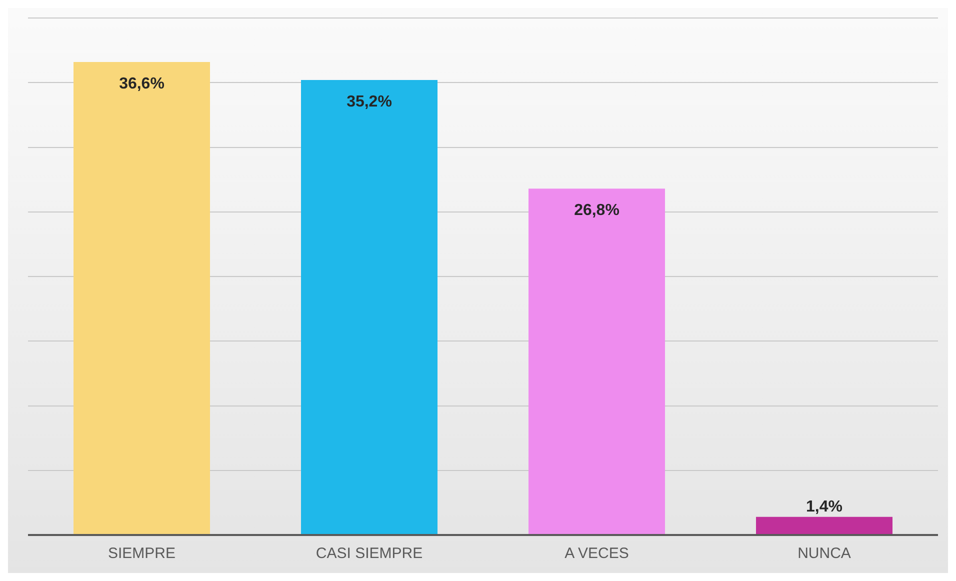 Image resolution: width=956 pixels, height=581 pixels. Describe the element at coordinates (369, 553) in the screenshot. I see `x-tick-label: CASI SIEMPRE` at that location.